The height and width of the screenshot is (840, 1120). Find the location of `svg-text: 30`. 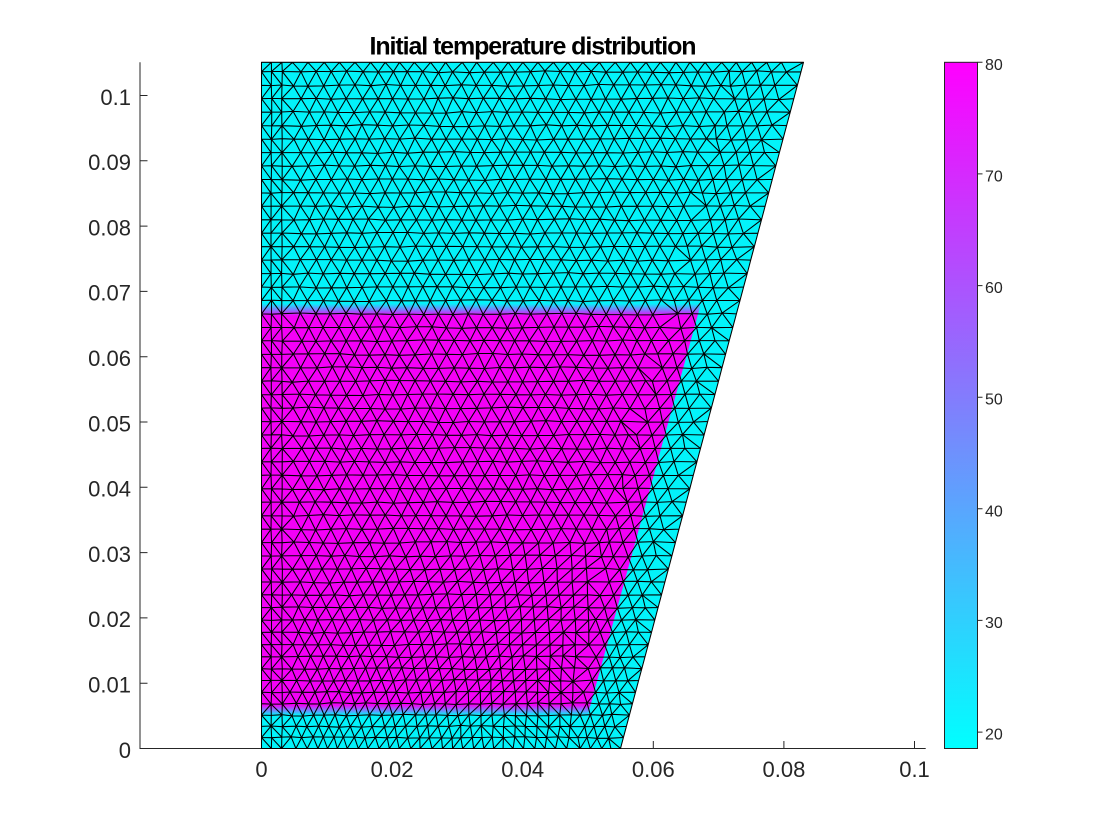

svg-text: 30 is located at coordinates (994, 623).